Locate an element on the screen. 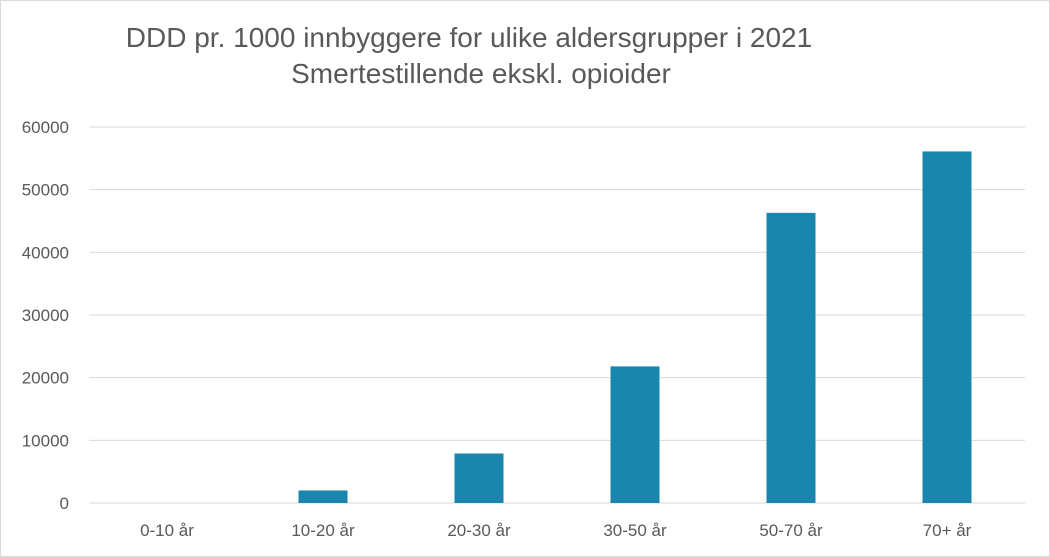  y-tick-label: 20000 is located at coordinates (45, 378).